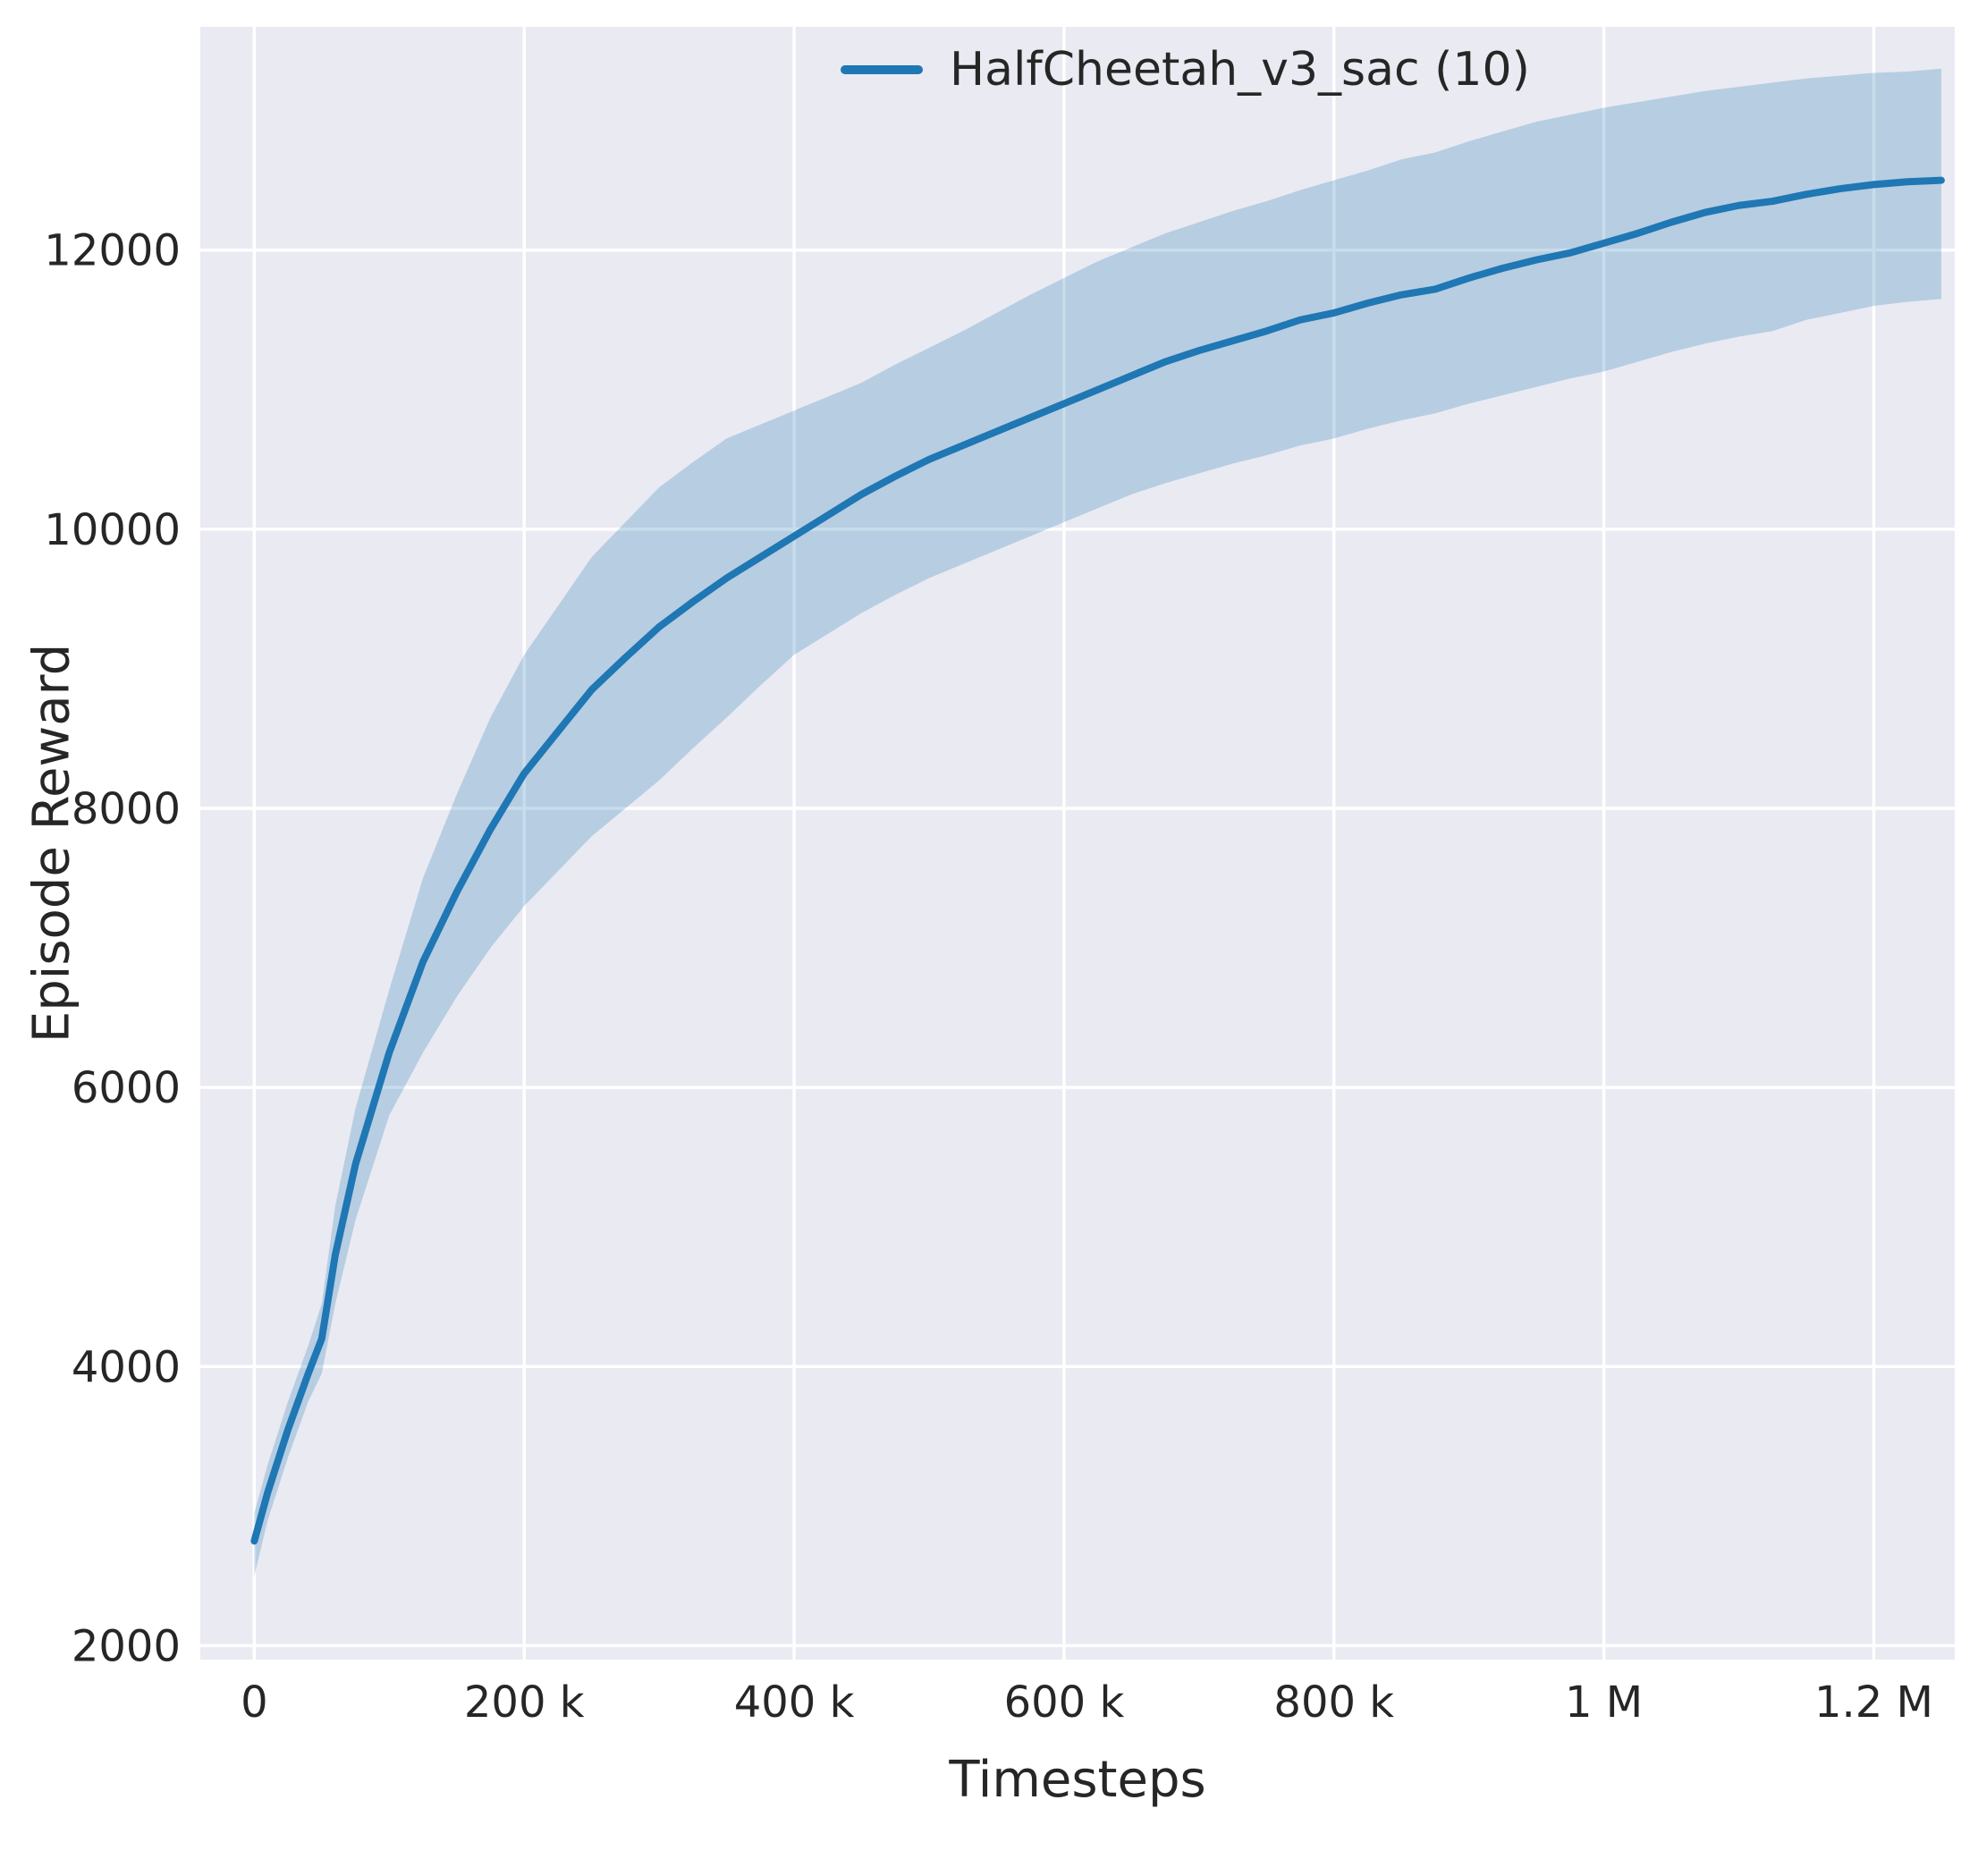  Describe the element at coordinates (254, 1703) in the screenshot. I see `x-tick-label: 0` at that location.